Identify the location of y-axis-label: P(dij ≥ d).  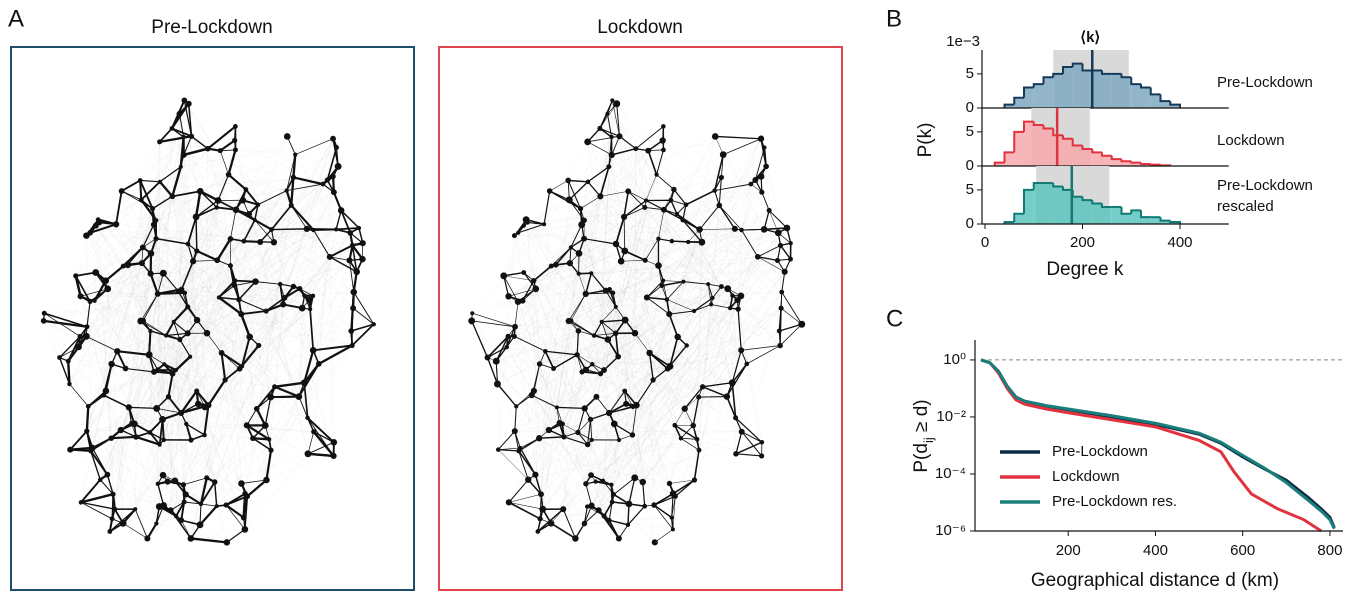
(923, 435).